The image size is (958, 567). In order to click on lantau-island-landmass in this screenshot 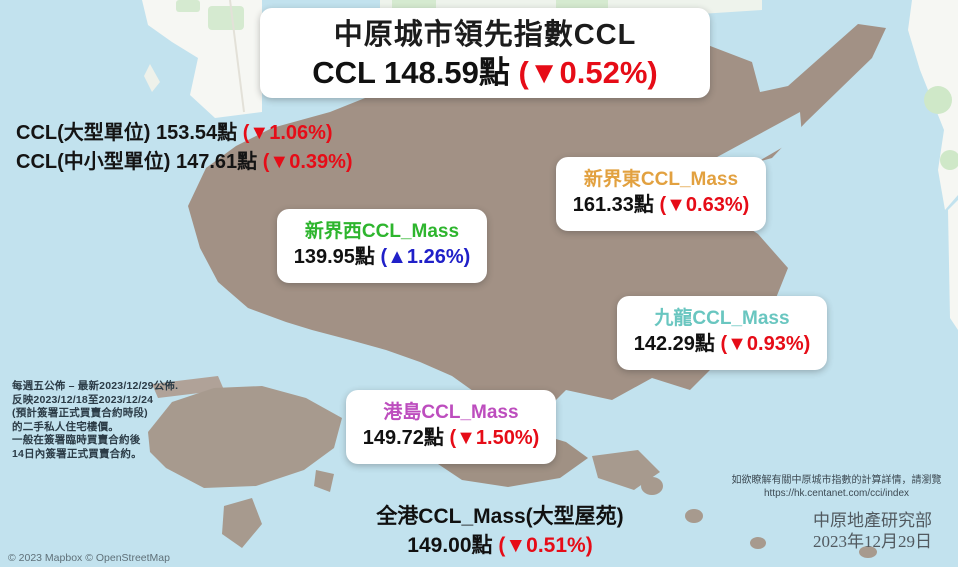, I will do `click(245, 432)`.